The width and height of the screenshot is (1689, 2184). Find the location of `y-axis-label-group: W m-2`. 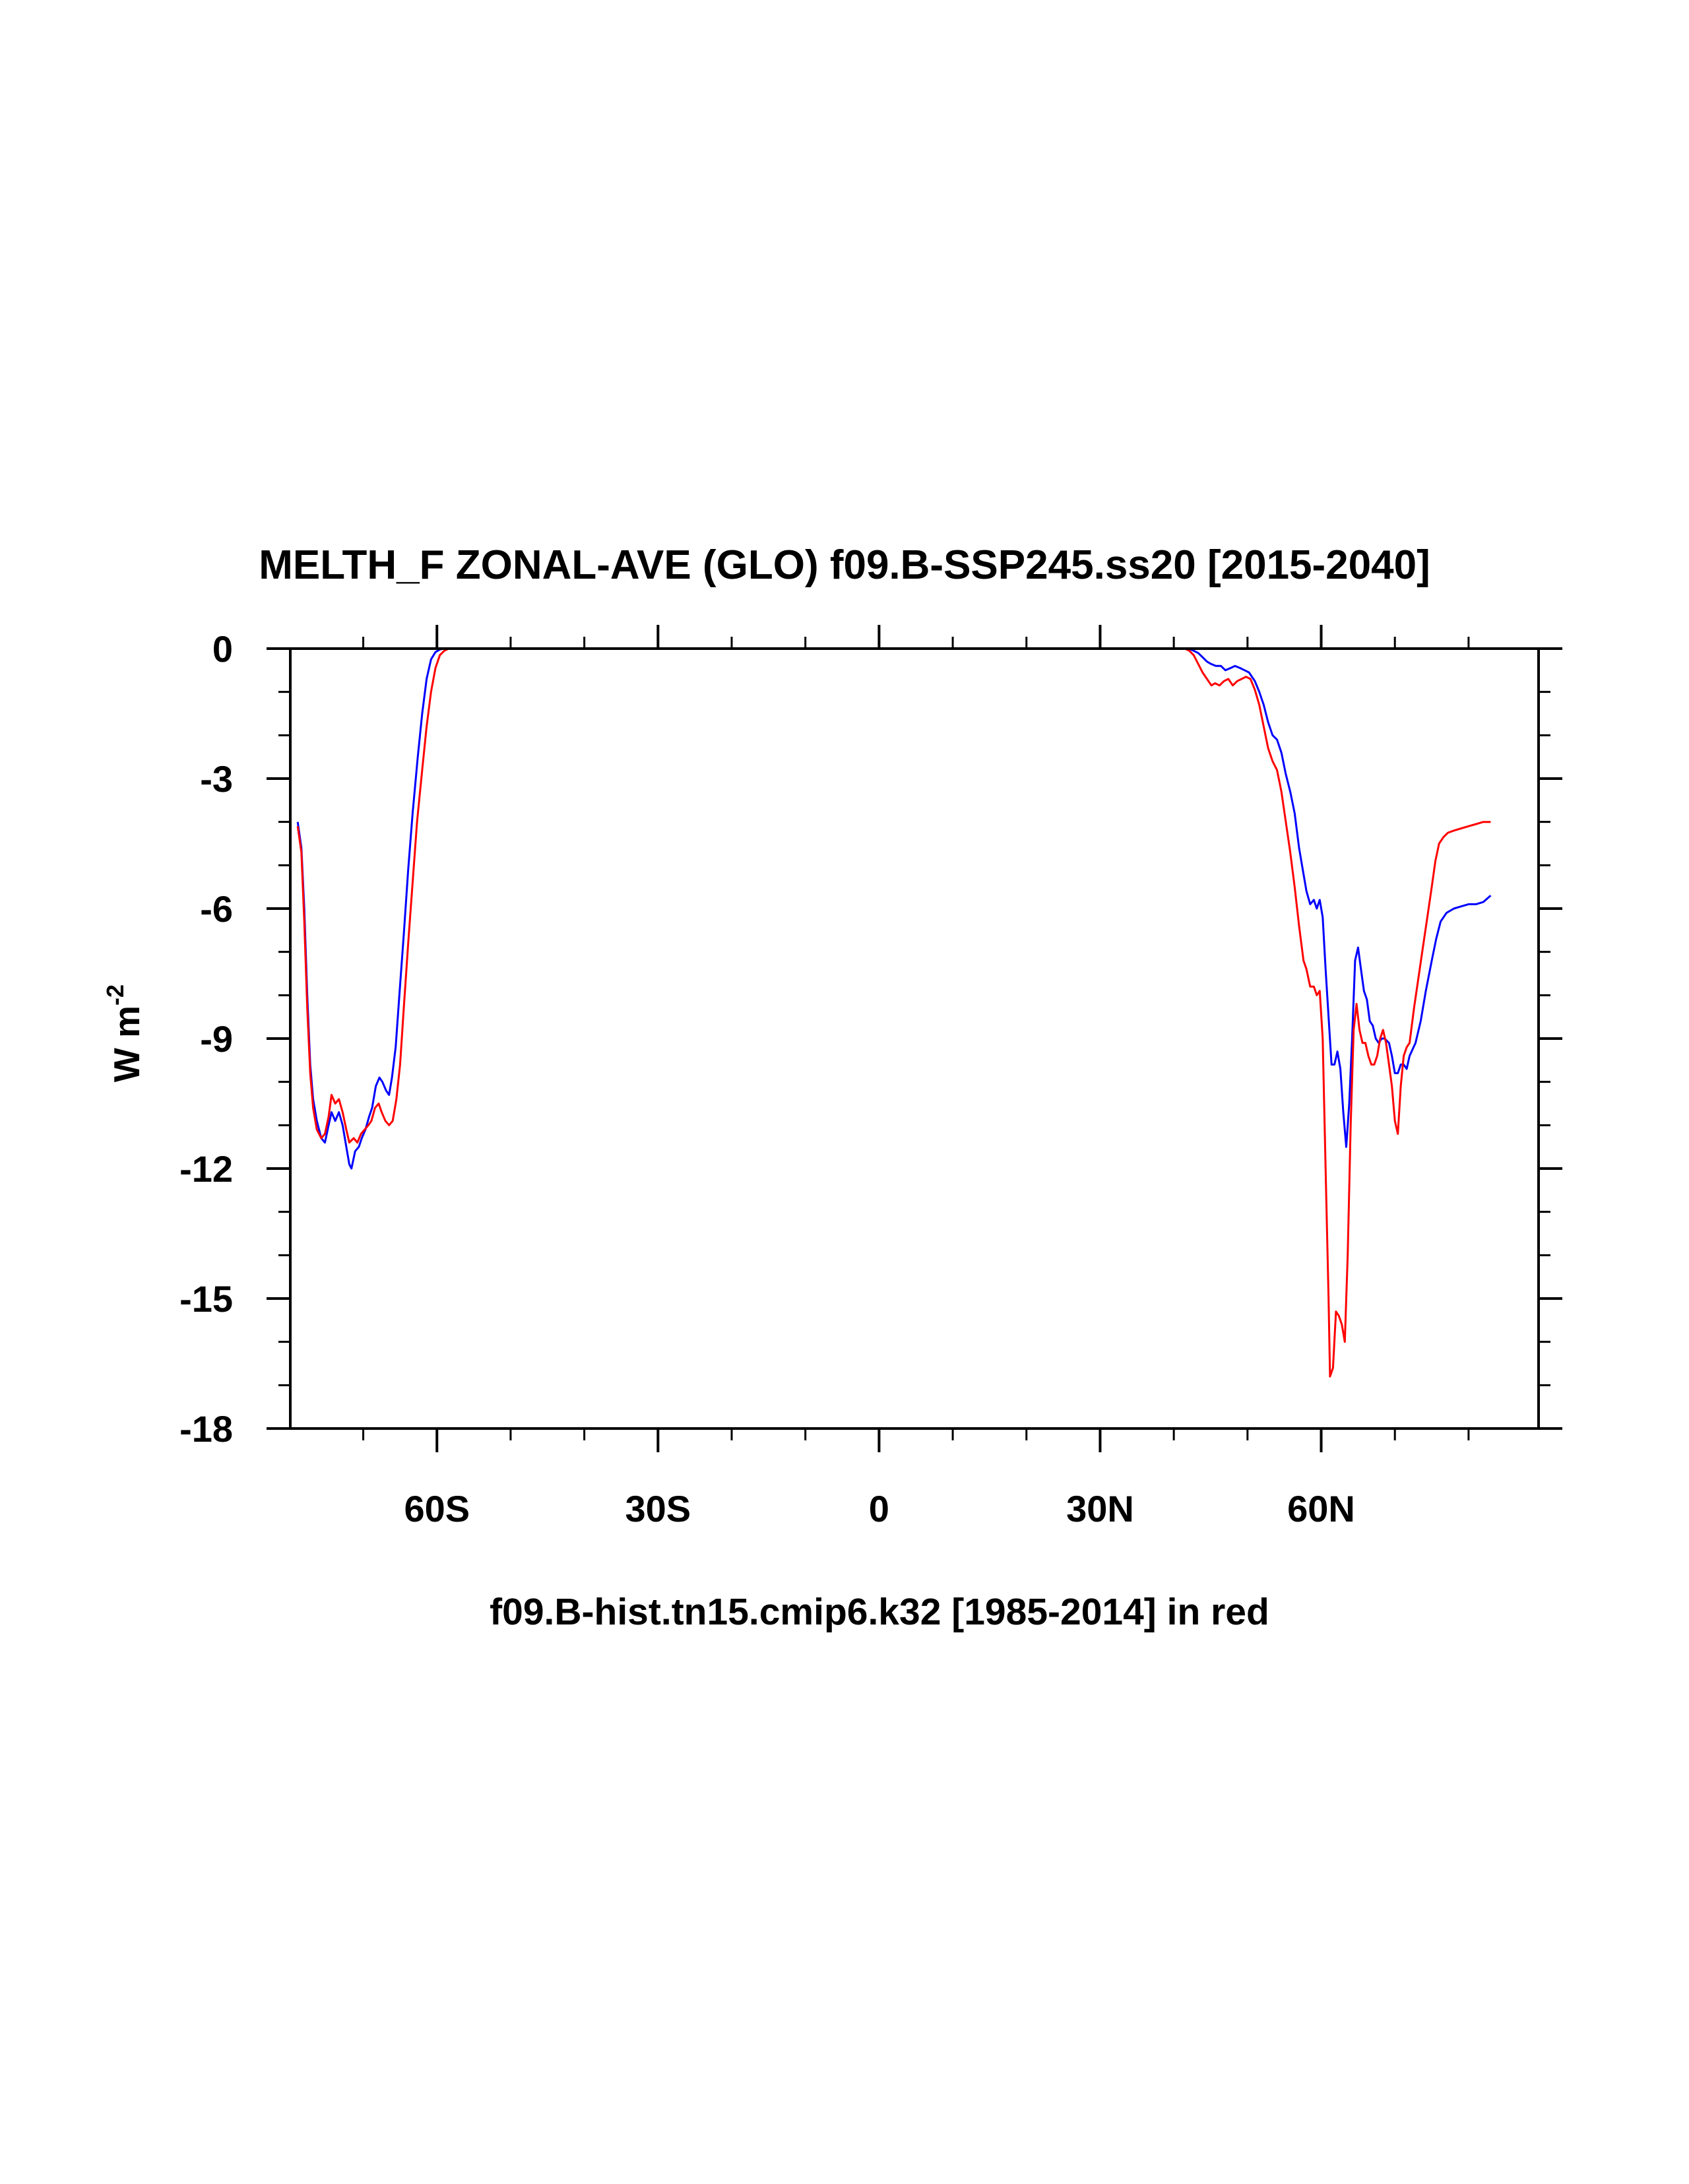

y-axis-label-group: W m-2 is located at coordinates (125, 1033).